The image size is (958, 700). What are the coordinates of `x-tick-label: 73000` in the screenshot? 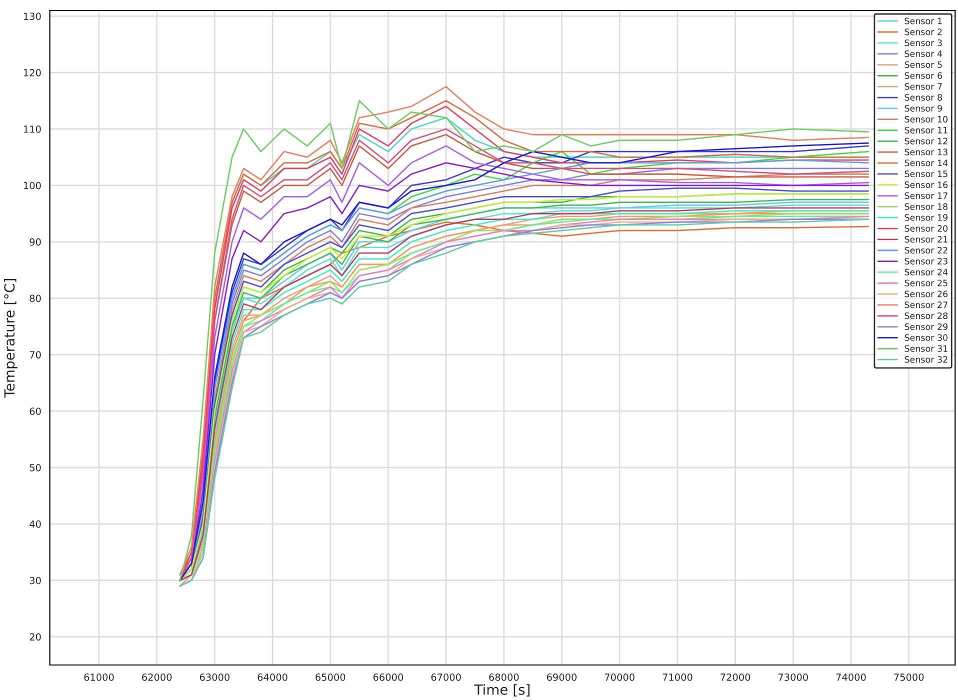 It's located at (793, 677).